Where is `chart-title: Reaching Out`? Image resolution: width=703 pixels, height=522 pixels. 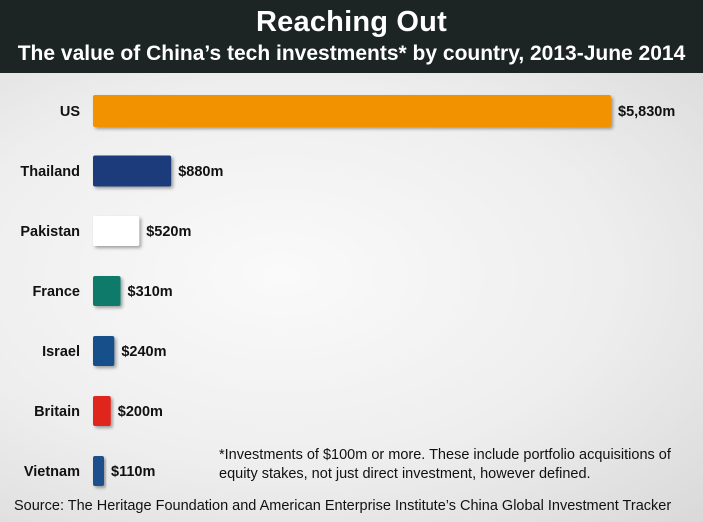
chart-title: Reaching Out is located at coordinates (351, 22).